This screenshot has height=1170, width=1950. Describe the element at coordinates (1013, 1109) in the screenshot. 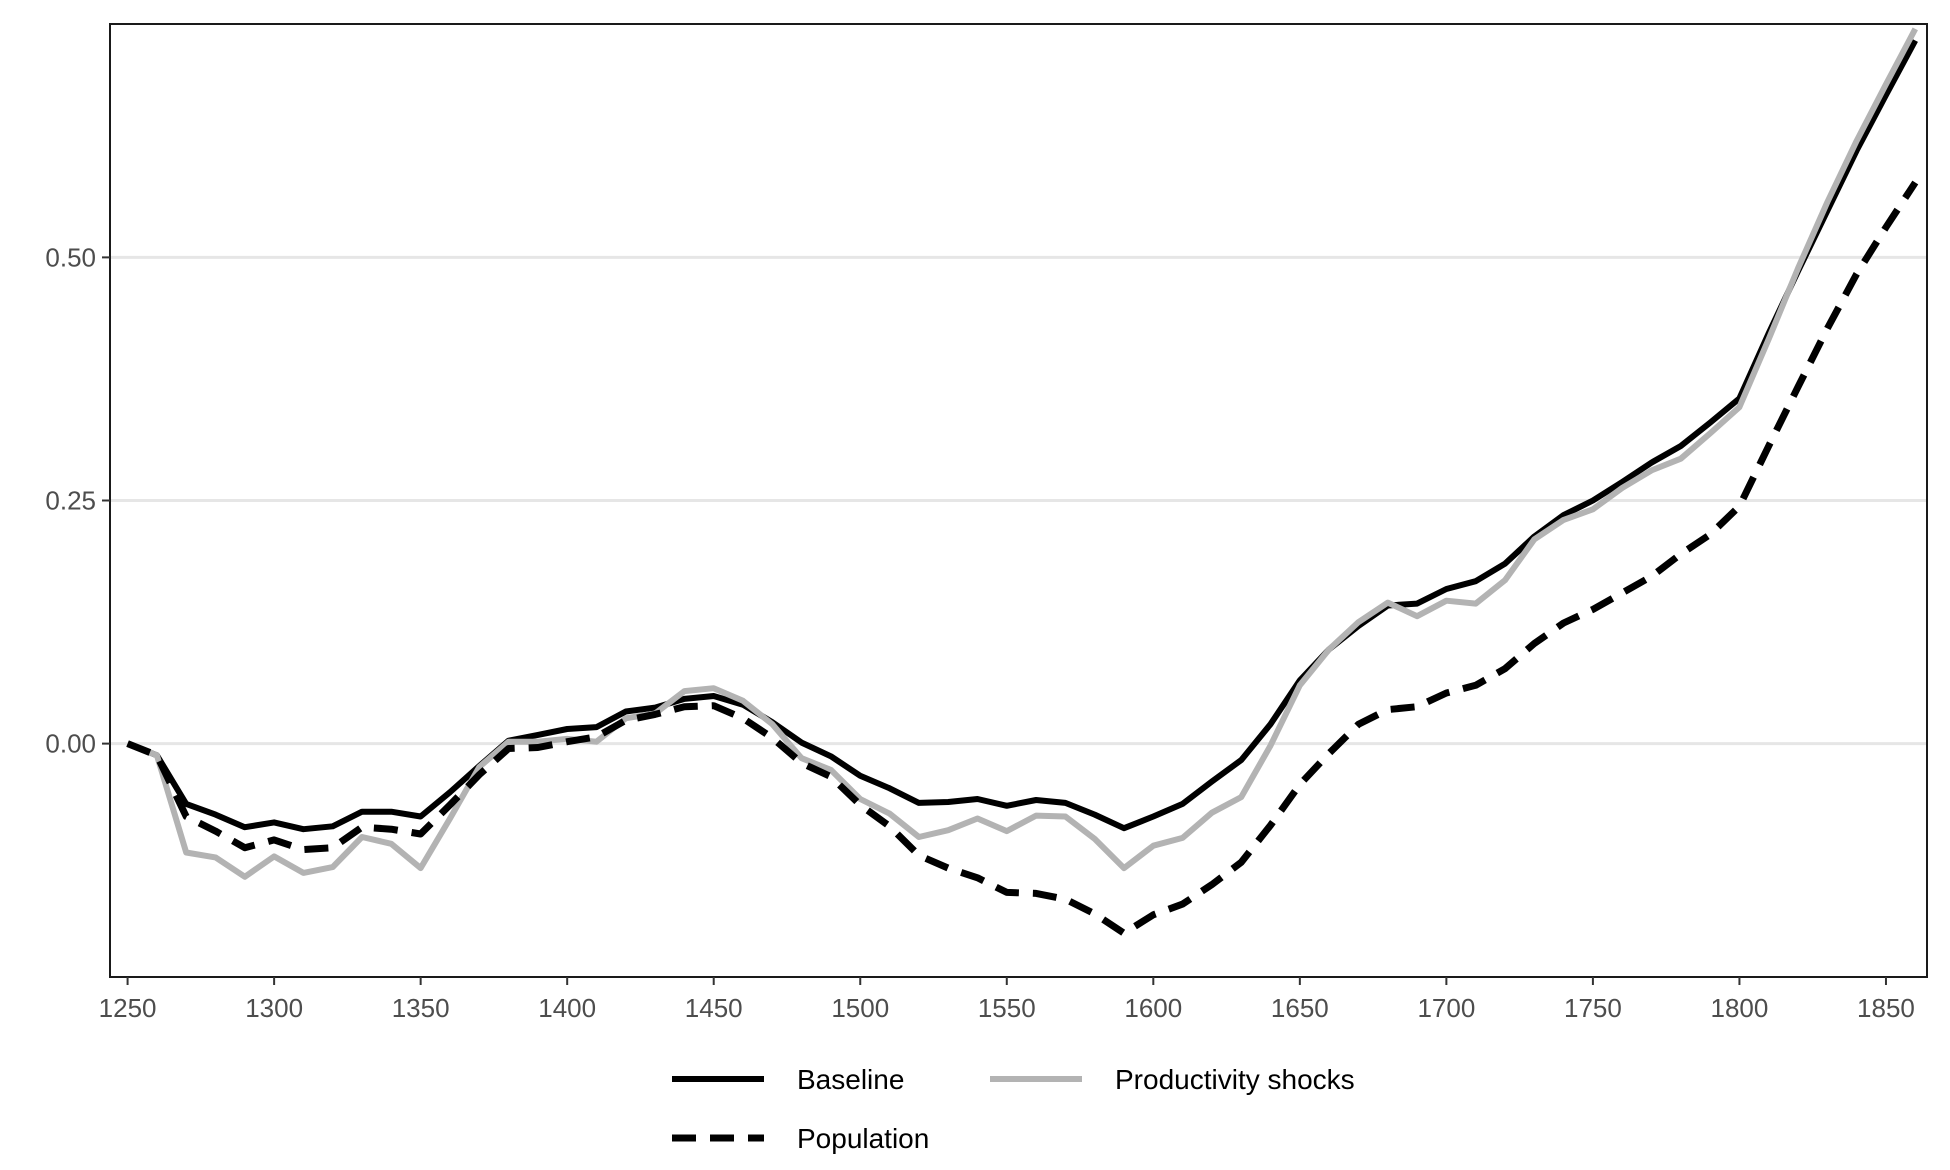

I see `legend: Baseline Productivity shocks Population` at that location.